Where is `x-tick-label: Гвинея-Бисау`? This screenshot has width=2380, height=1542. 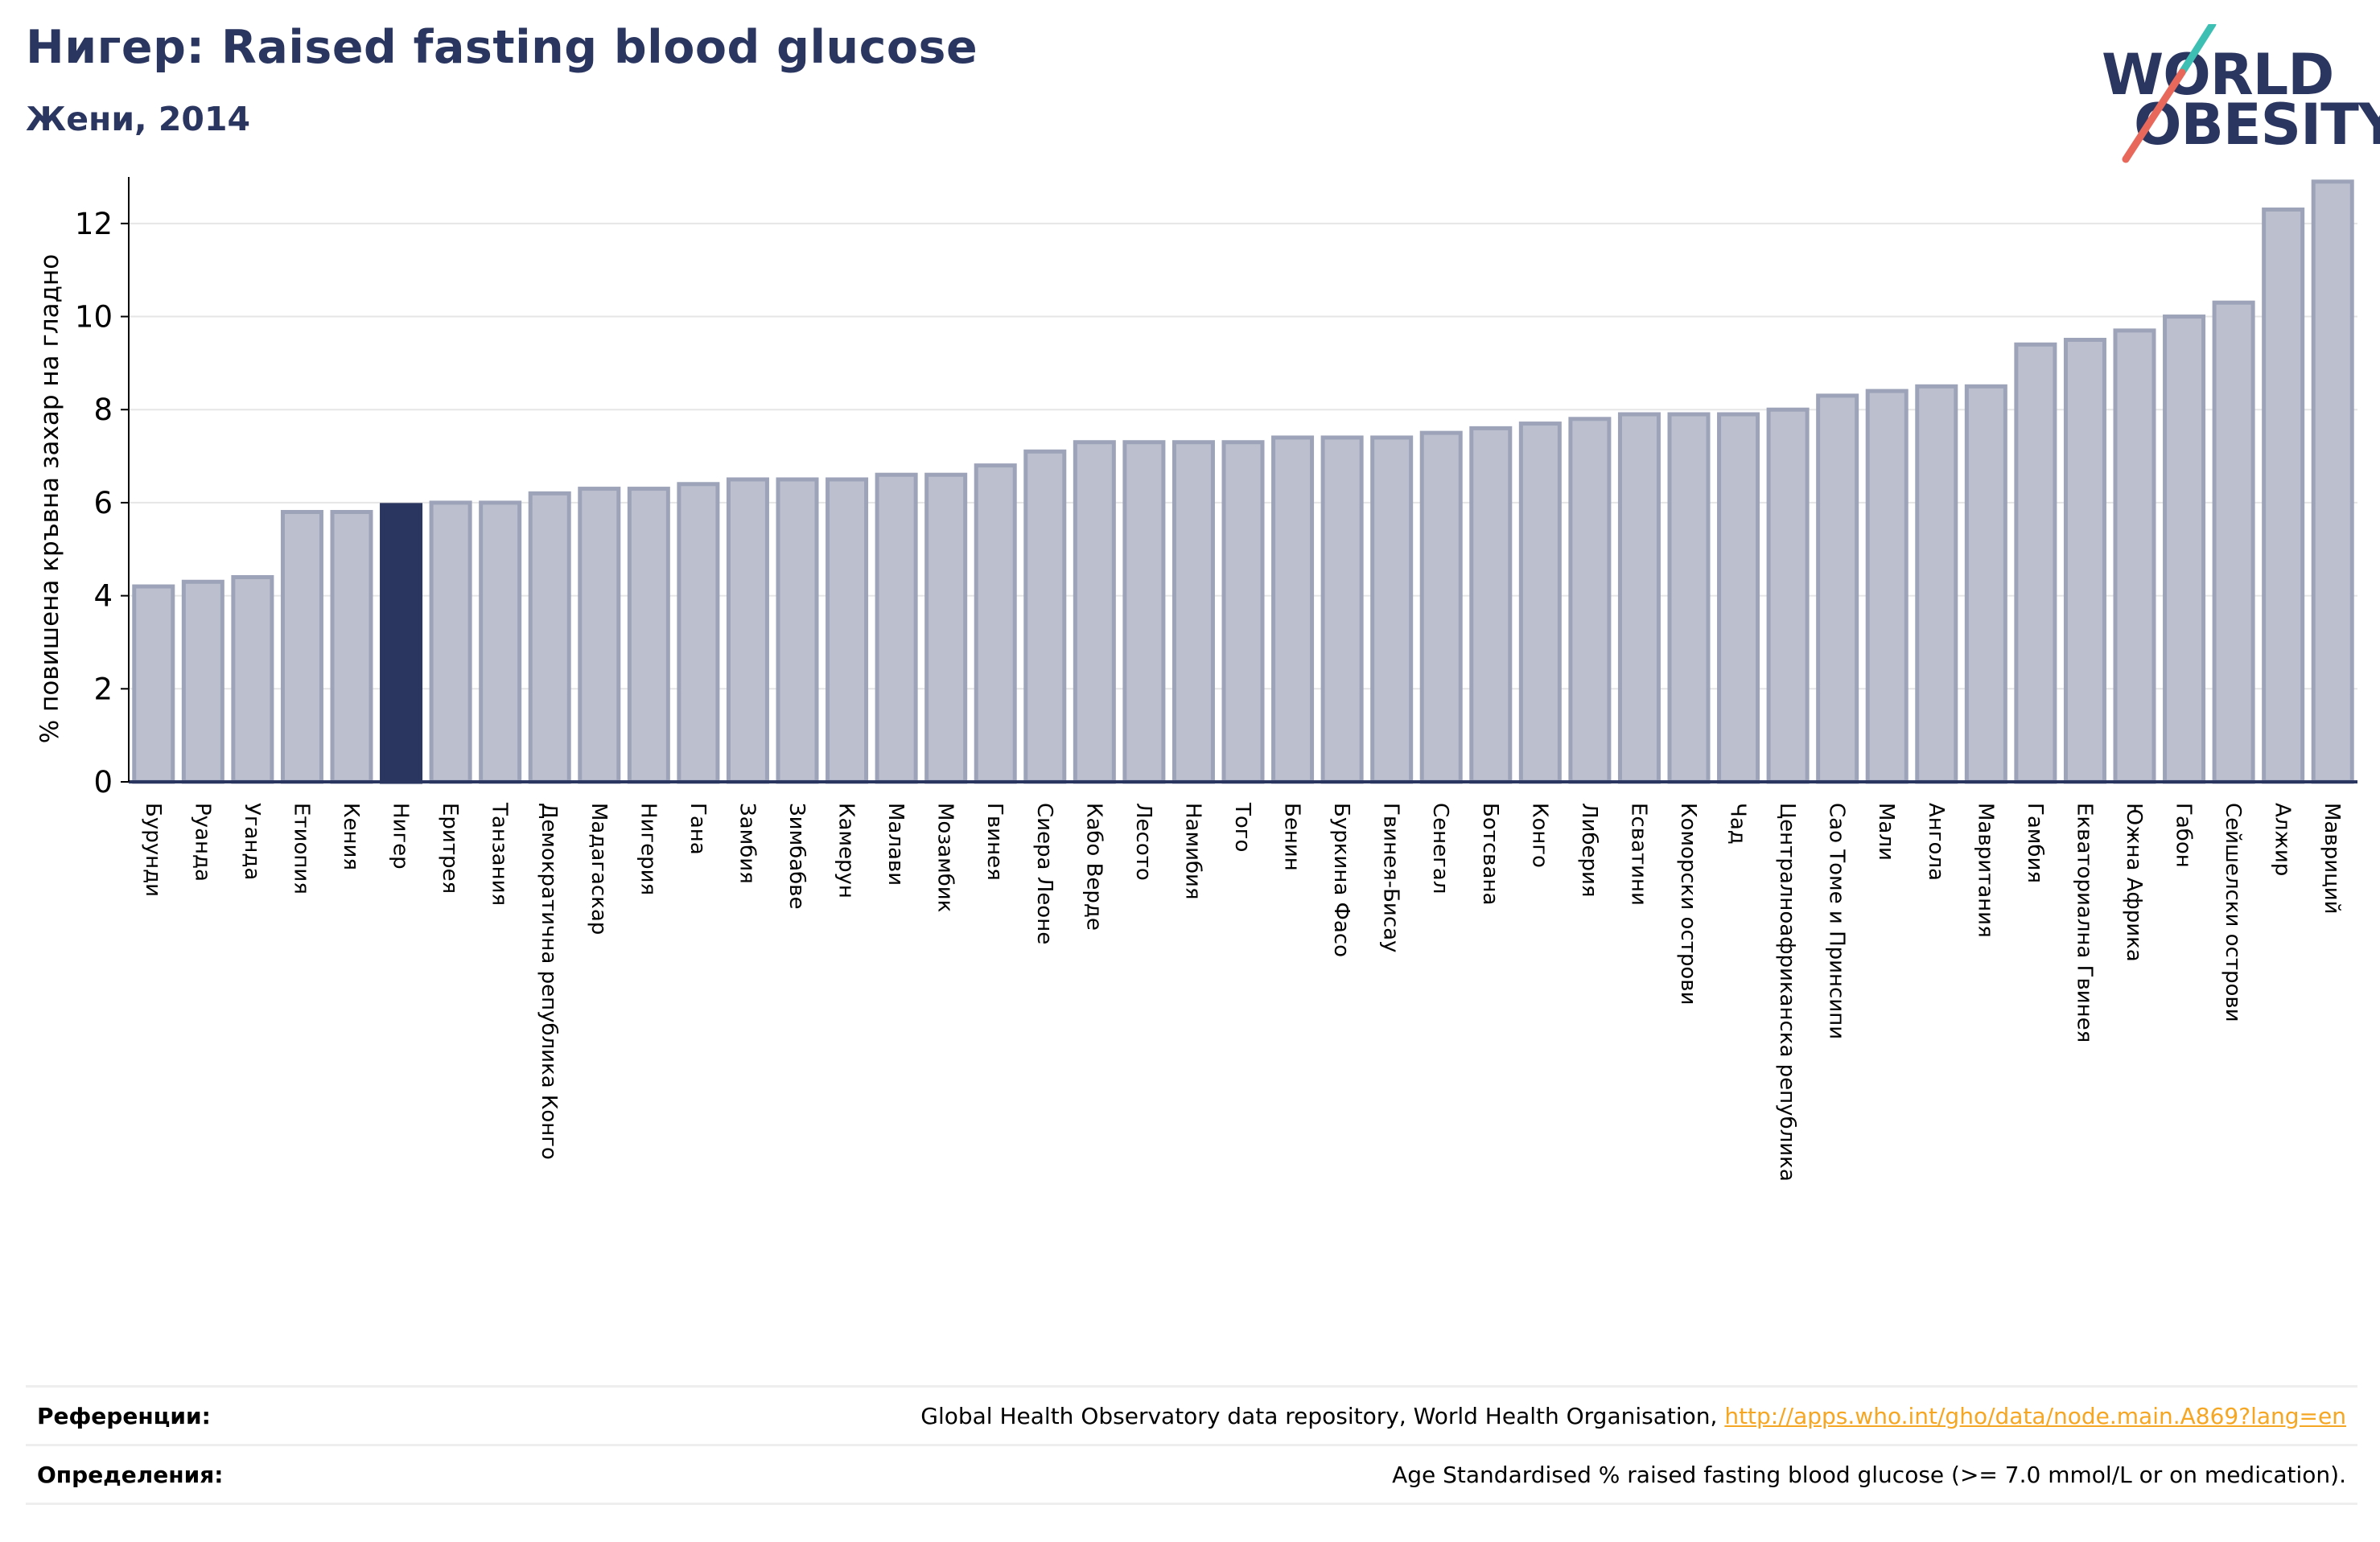
x-tick-label: Гвинея-Бисау is located at coordinates (1391, 877).